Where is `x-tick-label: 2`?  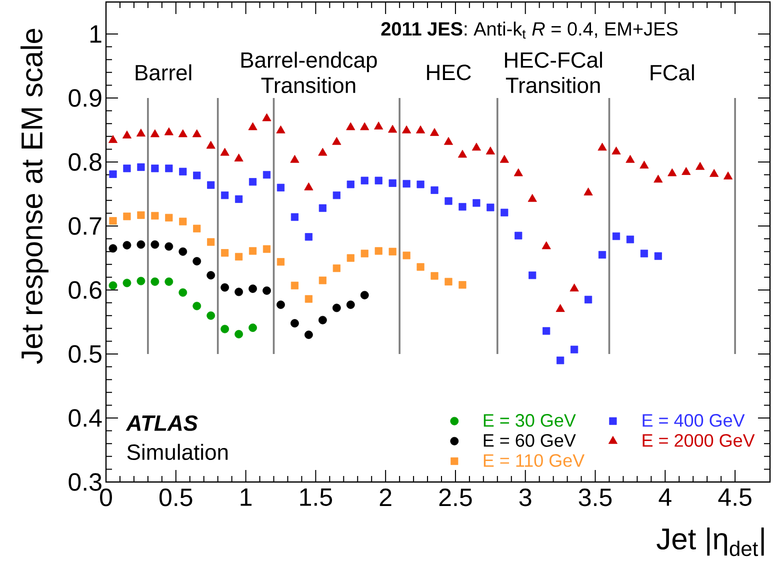 x-tick-label: 2 is located at coordinates (386, 497).